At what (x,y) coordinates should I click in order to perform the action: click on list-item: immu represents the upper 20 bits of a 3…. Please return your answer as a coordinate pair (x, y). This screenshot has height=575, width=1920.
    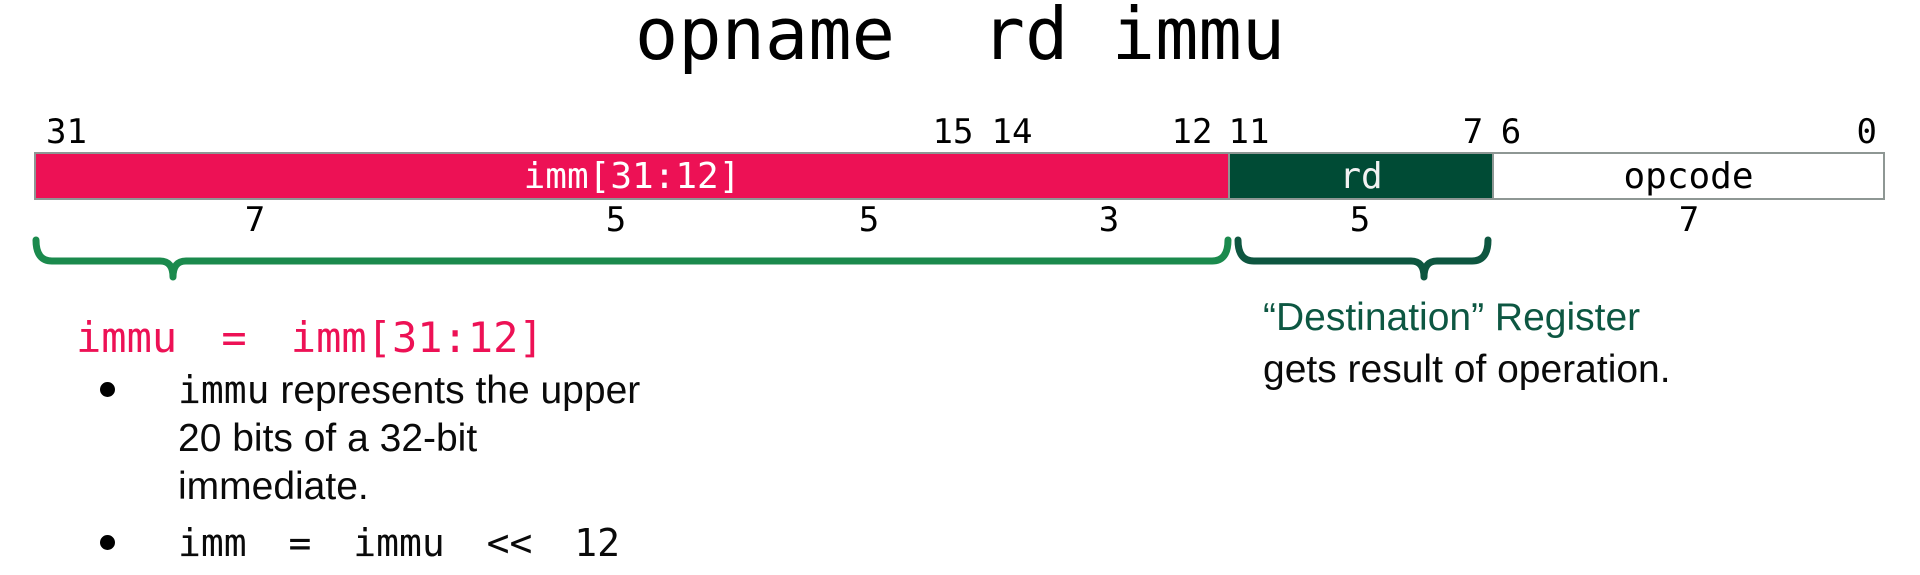
    Looking at the image, I should click on (368, 438).